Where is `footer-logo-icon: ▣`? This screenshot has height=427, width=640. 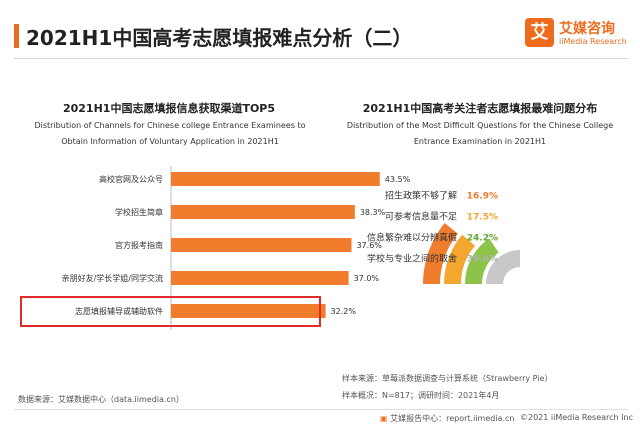 footer-logo-icon: ▣ is located at coordinates (384, 418).